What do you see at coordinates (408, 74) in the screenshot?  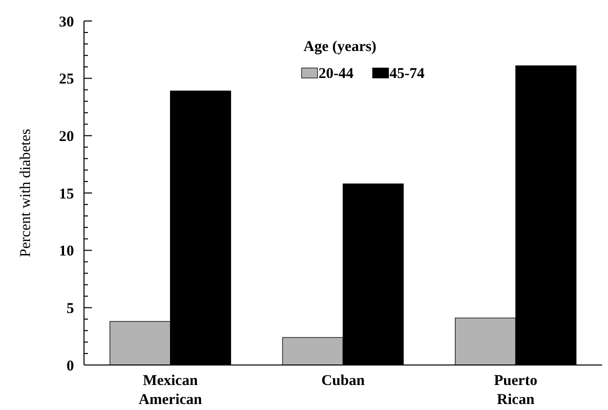 I see `legend-label: 45-74` at bounding box center [408, 74].